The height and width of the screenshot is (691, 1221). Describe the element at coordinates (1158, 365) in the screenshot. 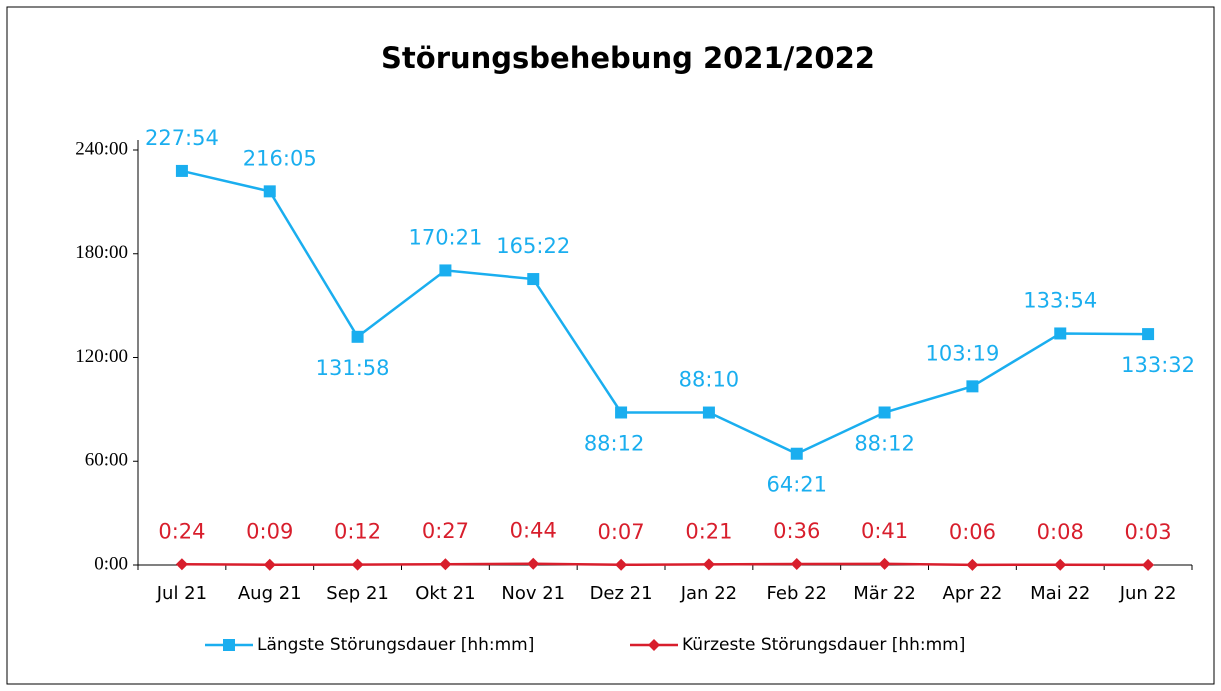

I see `data-label: 133:32` at that location.